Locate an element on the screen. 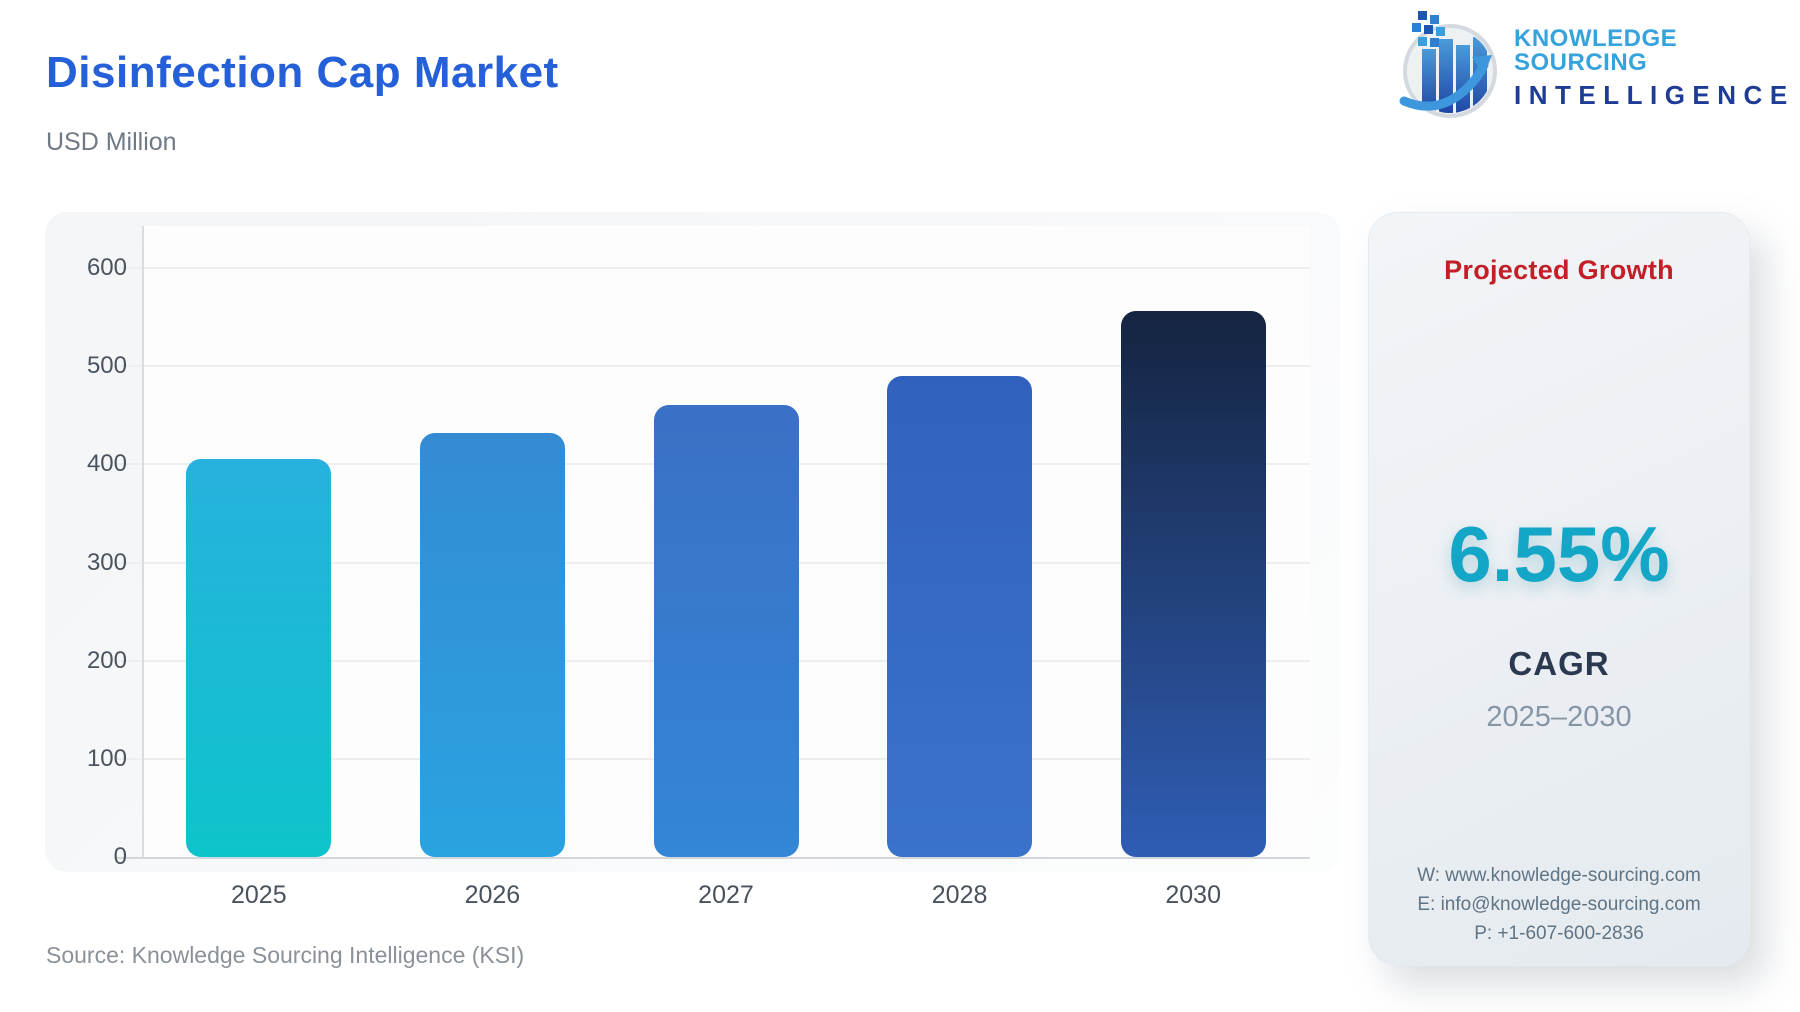  company-logo: KNOWLEDGE SOURCING INTELLIGENCE is located at coordinates (1589, 66).